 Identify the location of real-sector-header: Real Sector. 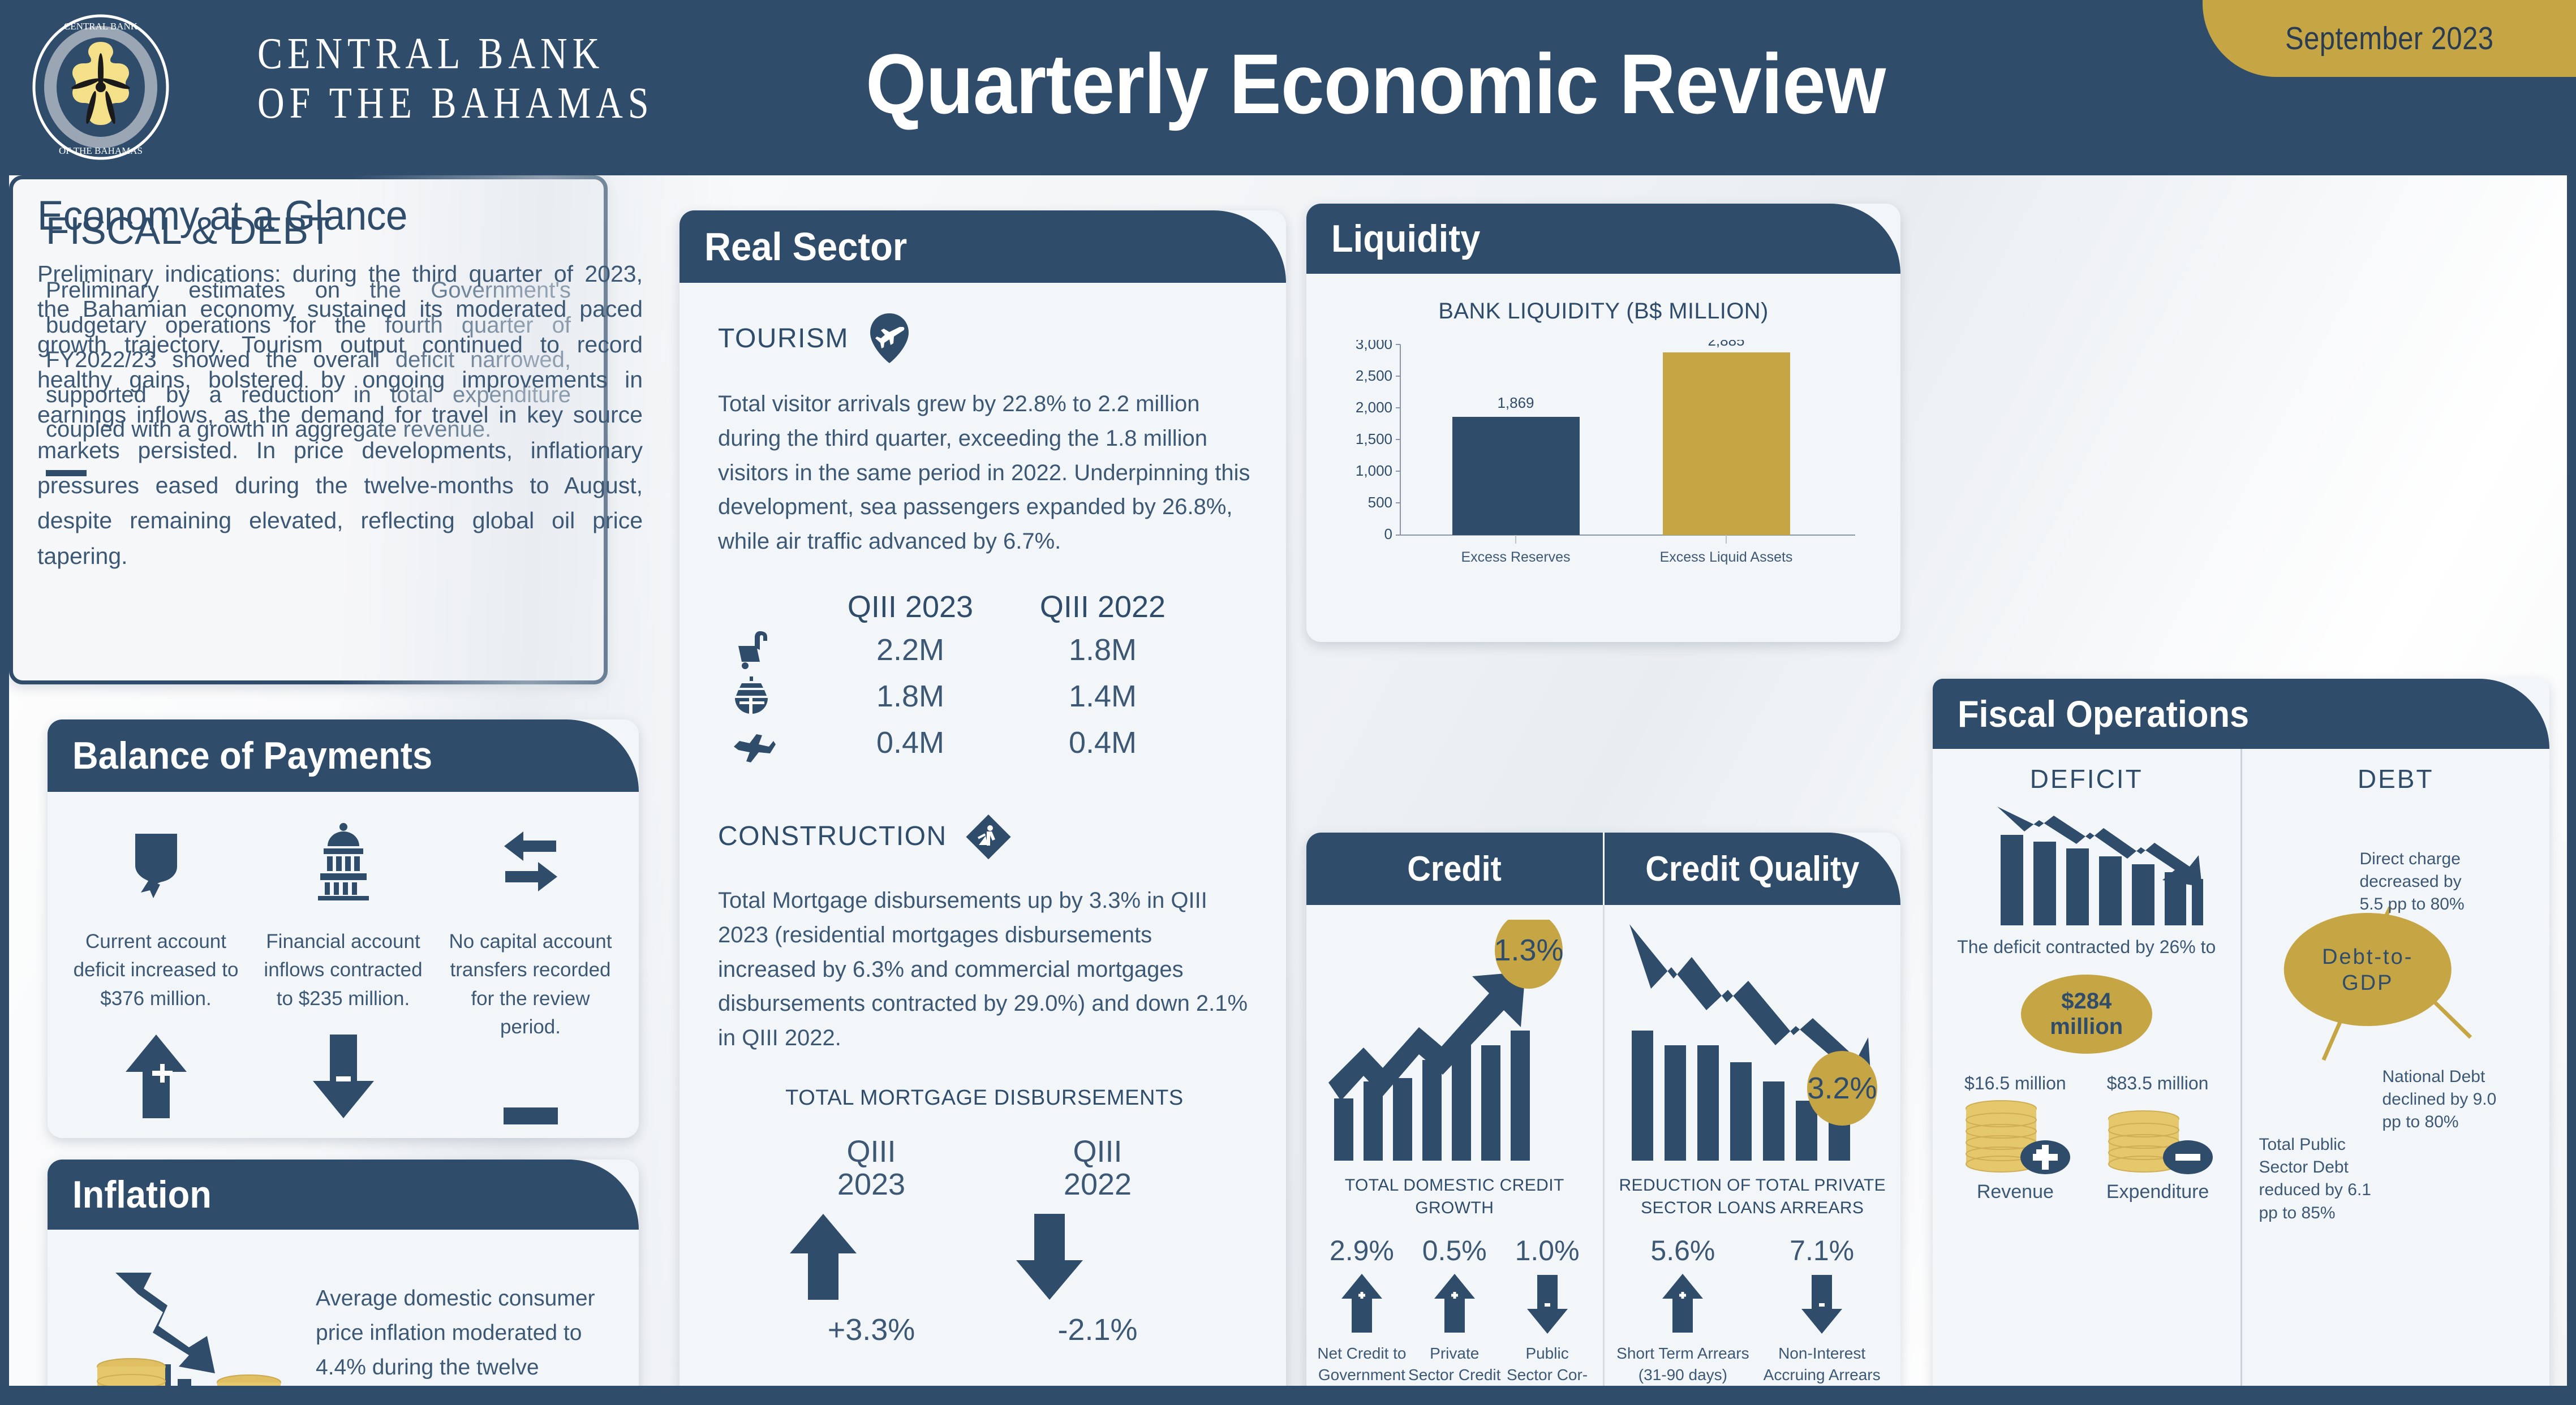
(983, 246).